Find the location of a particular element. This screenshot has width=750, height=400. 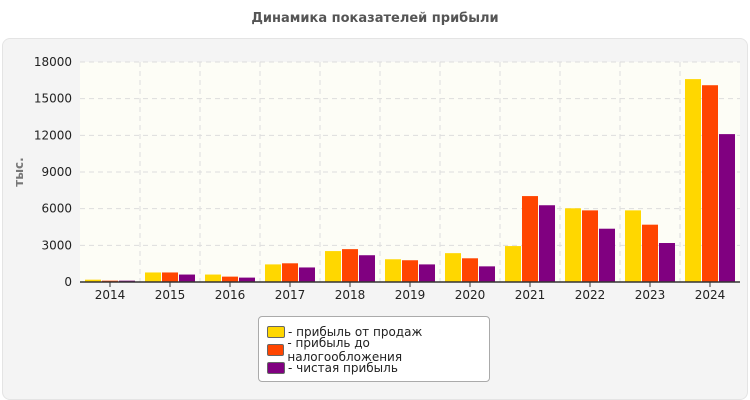

legend-item: - прибыль от продаж is located at coordinates (374, 332).